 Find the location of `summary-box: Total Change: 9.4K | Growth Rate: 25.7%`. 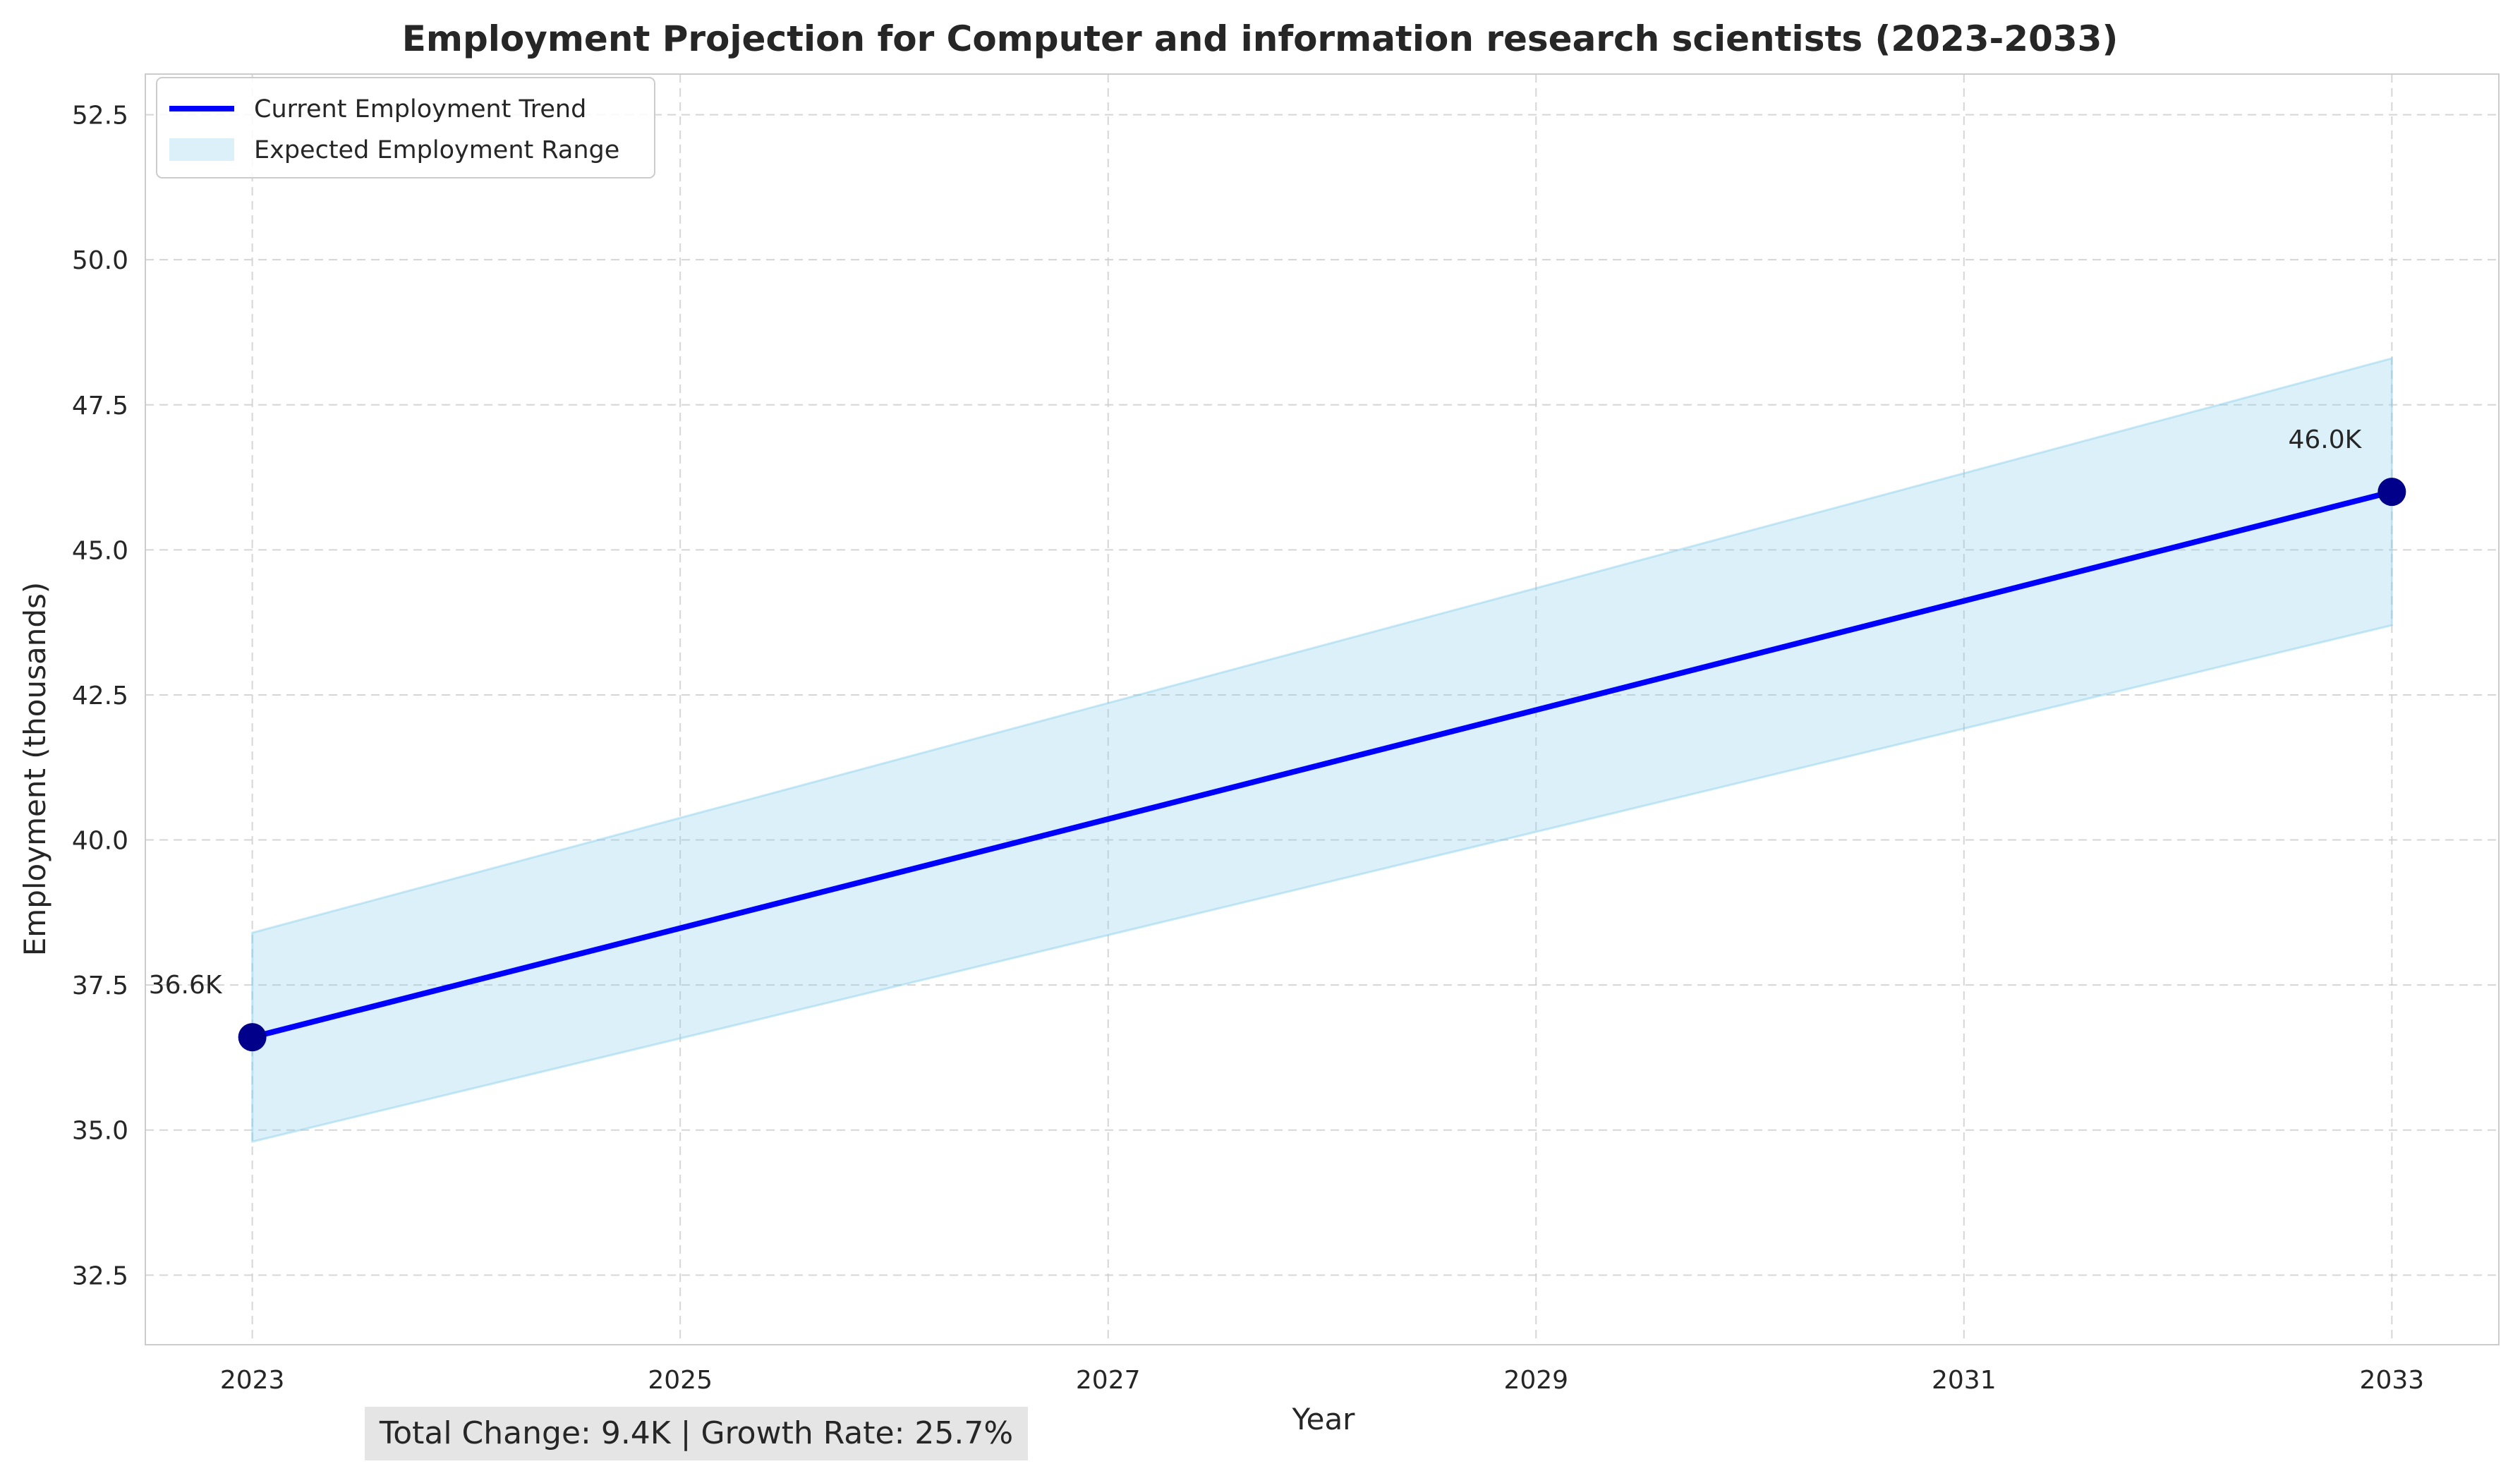

summary-box: Total Change: 9.4K | Growth Rate: 25.7% is located at coordinates (697, 1433).